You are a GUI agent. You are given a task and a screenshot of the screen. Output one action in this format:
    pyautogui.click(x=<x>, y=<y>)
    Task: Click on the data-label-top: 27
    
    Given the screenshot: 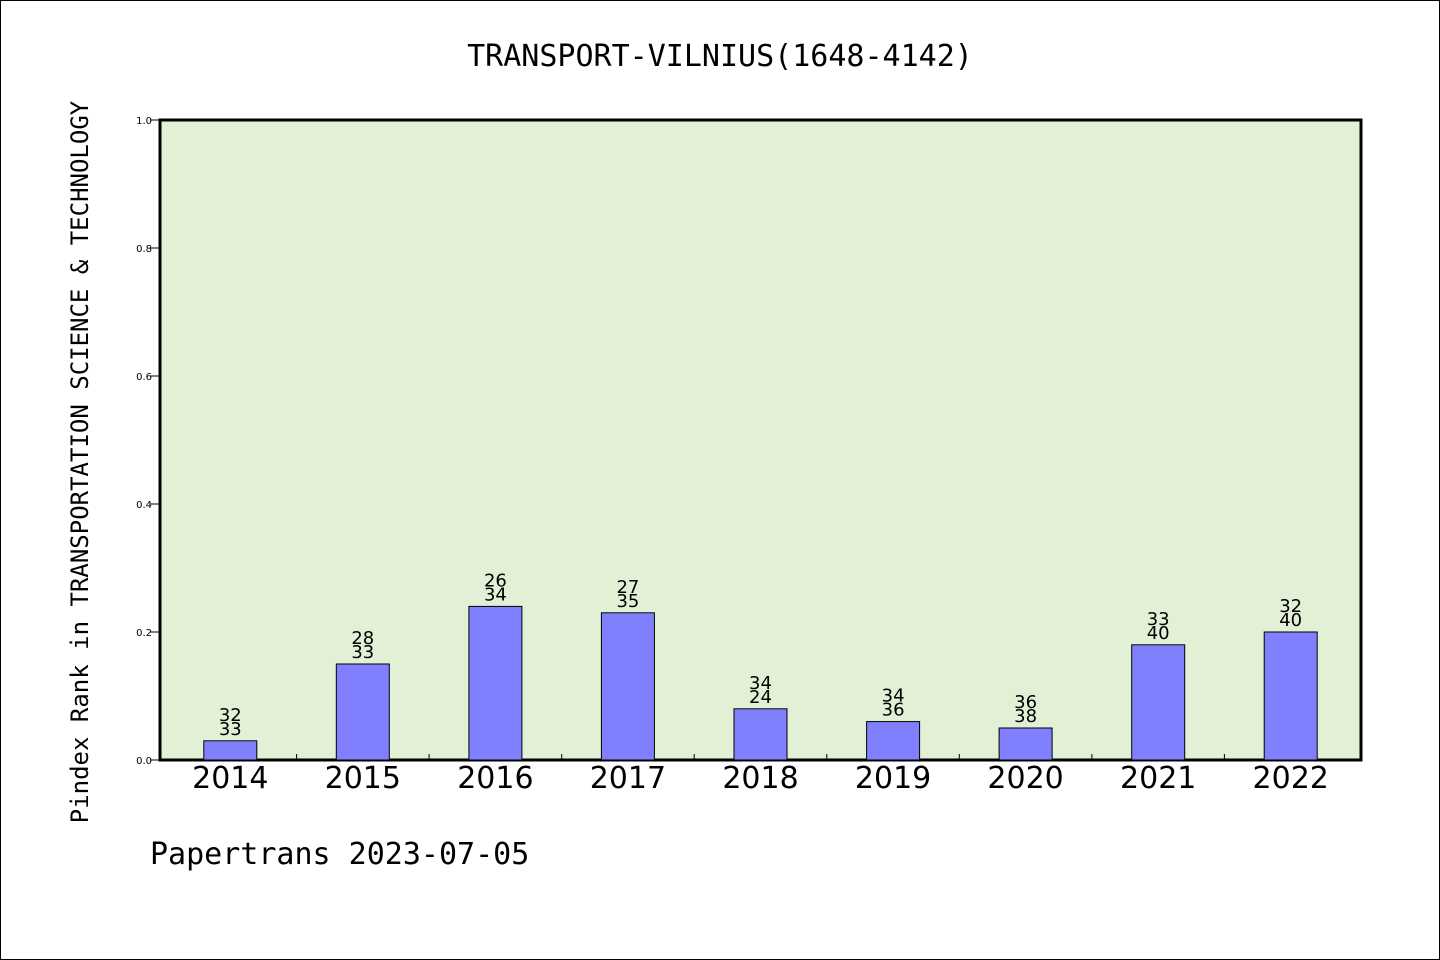 What is the action you would take?
    pyautogui.click(x=627, y=587)
    